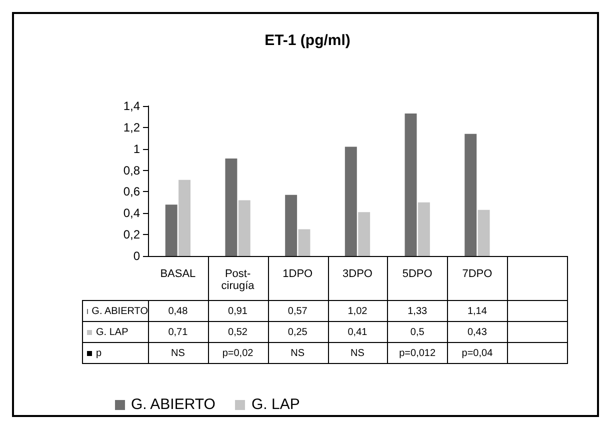 The width and height of the screenshot is (615, 435). What do you see at coordinates (131, 213) in the screenshot?
I see `y-tick-label: 0,4` at bounding box center [131, 213].